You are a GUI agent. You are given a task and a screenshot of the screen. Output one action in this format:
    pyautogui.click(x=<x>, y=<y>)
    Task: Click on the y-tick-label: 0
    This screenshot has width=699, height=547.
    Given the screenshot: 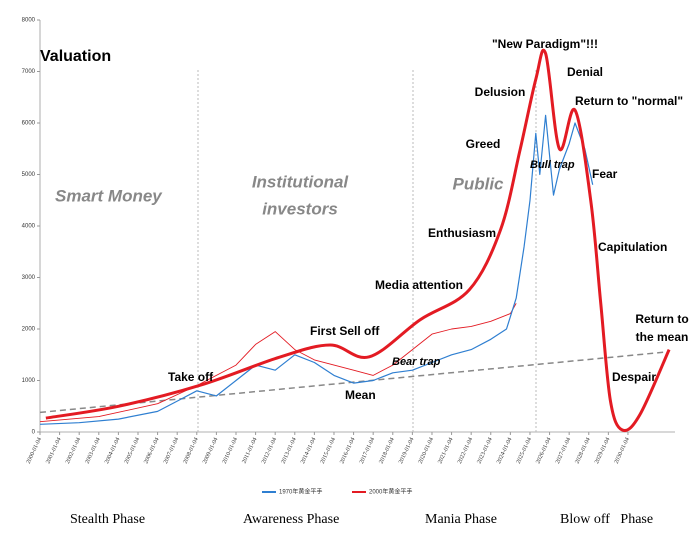 What is the action you would take?
    pyautogui.click(x=34, y=433)
    